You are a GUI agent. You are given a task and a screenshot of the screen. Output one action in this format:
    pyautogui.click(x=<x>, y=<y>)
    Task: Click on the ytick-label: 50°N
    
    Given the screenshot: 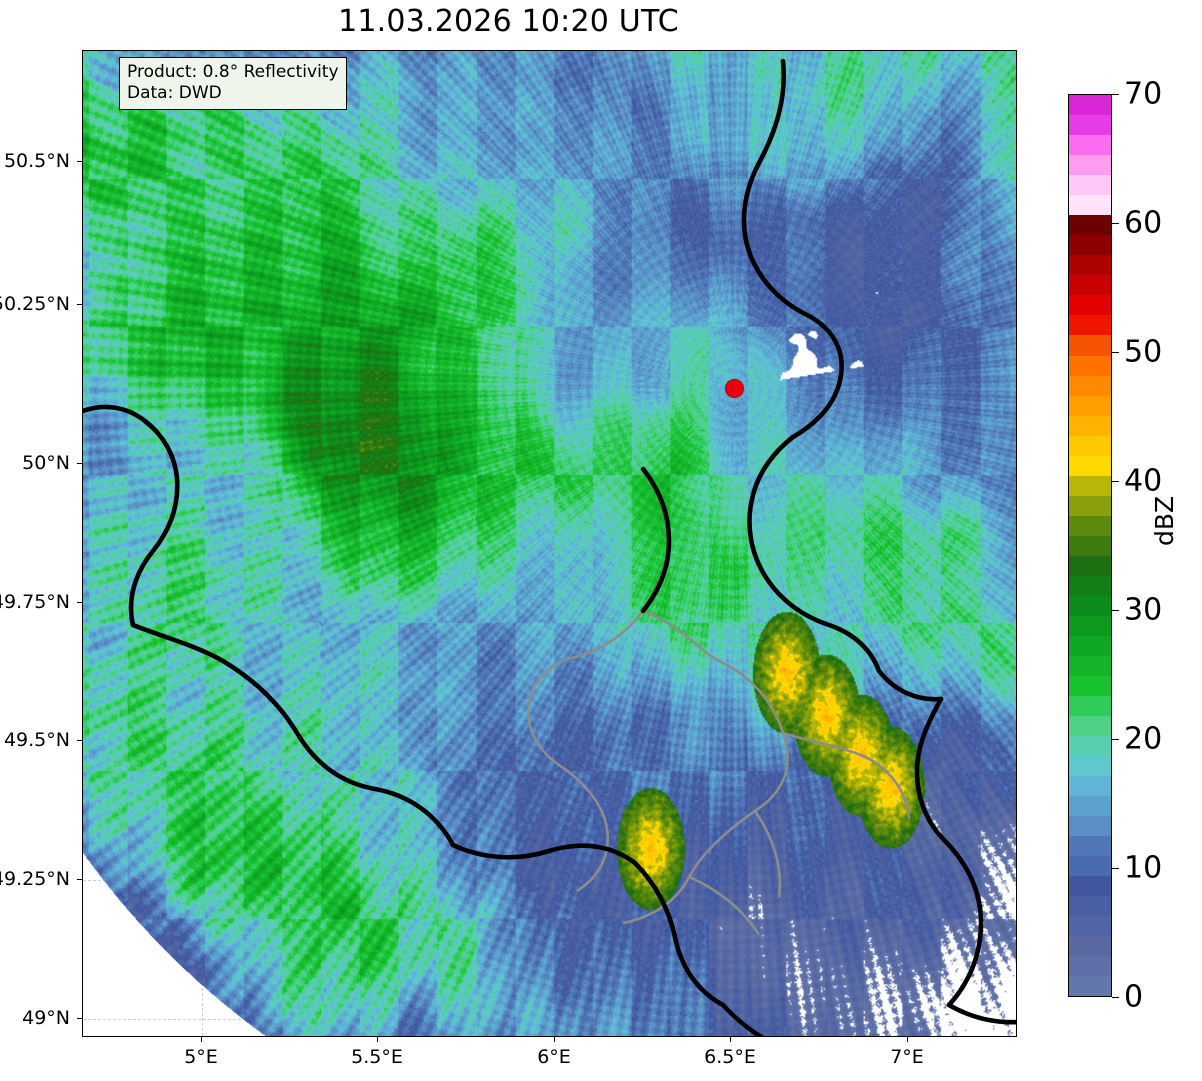 What is the action you would take?
    pyautogui.click(x=46, y=463)
    